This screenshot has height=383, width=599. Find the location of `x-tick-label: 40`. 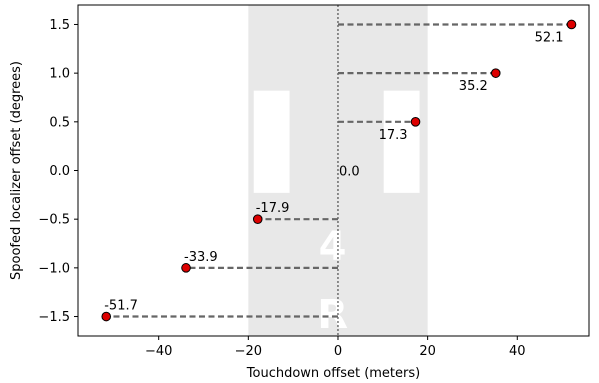

x-tick-label: 40 is located at coordinates (517, 351).